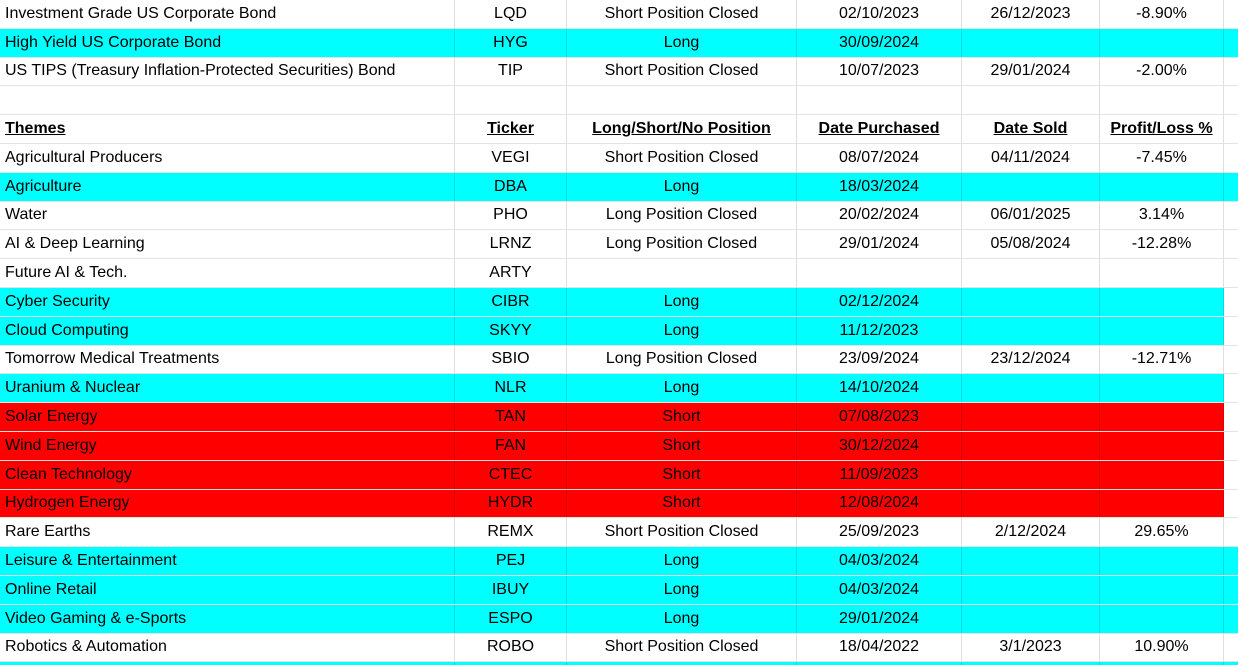 This screenshot has height=665, width=1238. I want to click on cell-name: High Yield US Corporate Bond, so click(227, 42).